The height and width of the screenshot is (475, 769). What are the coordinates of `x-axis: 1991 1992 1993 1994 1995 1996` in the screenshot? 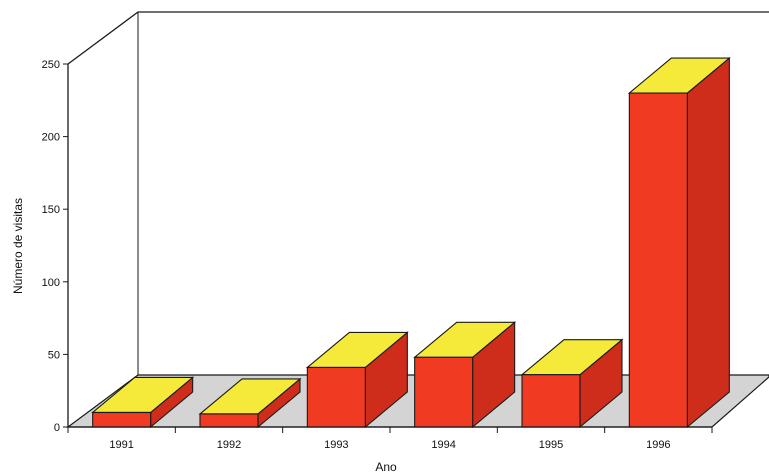 It's located at (390, 438).